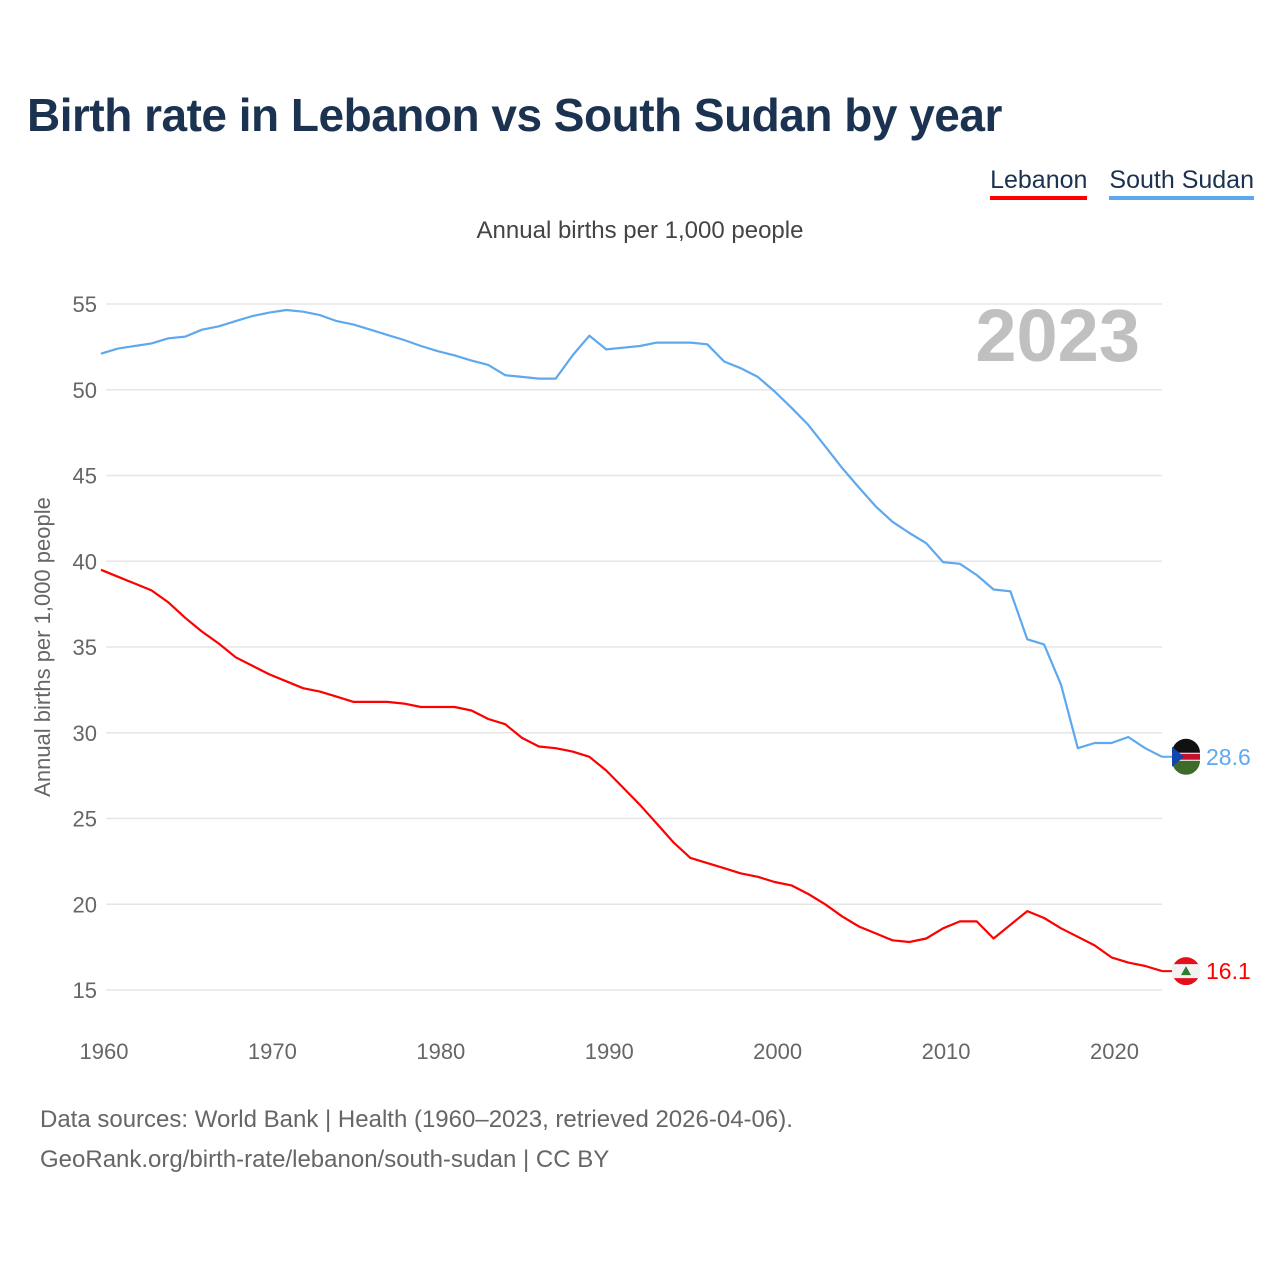 The image size is (1280, 1280). I want to click on y-tick-label: 35, so click(85, 647).